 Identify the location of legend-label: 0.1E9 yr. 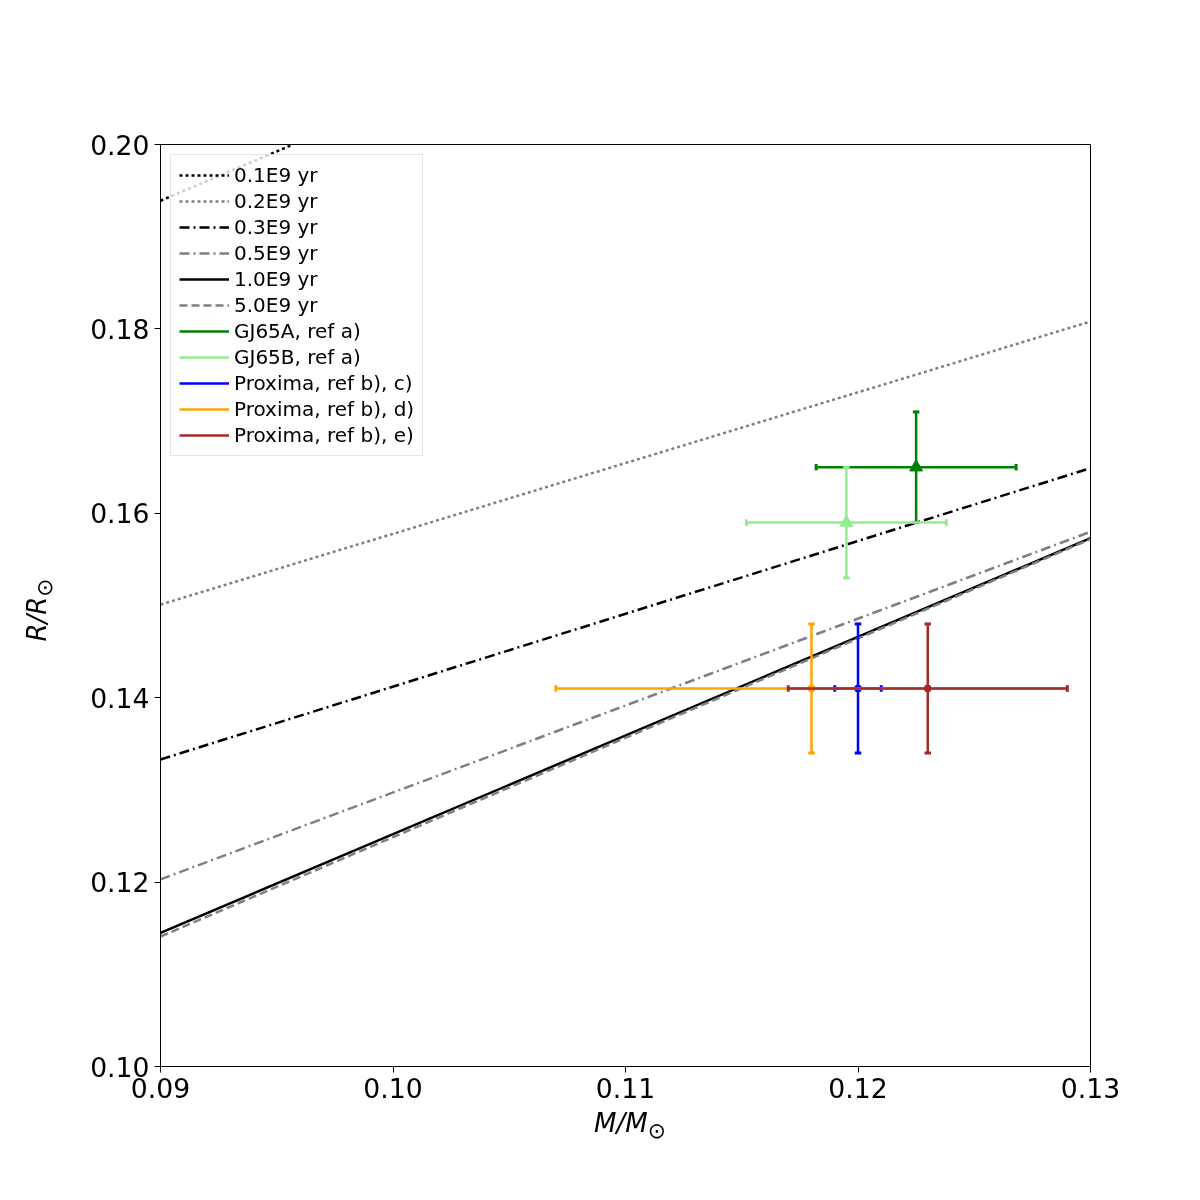
(276, 175).